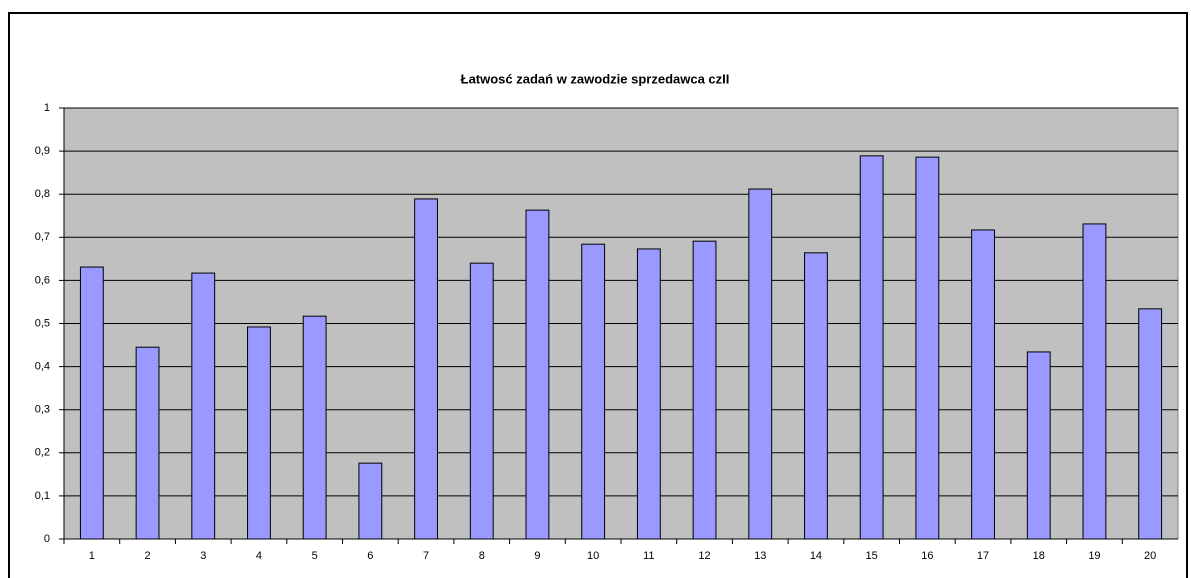  What do you see at coordinates (1039, 556) in the screenshot?
I see `x-tick-label: 18` at bounding box center [1039, 556].